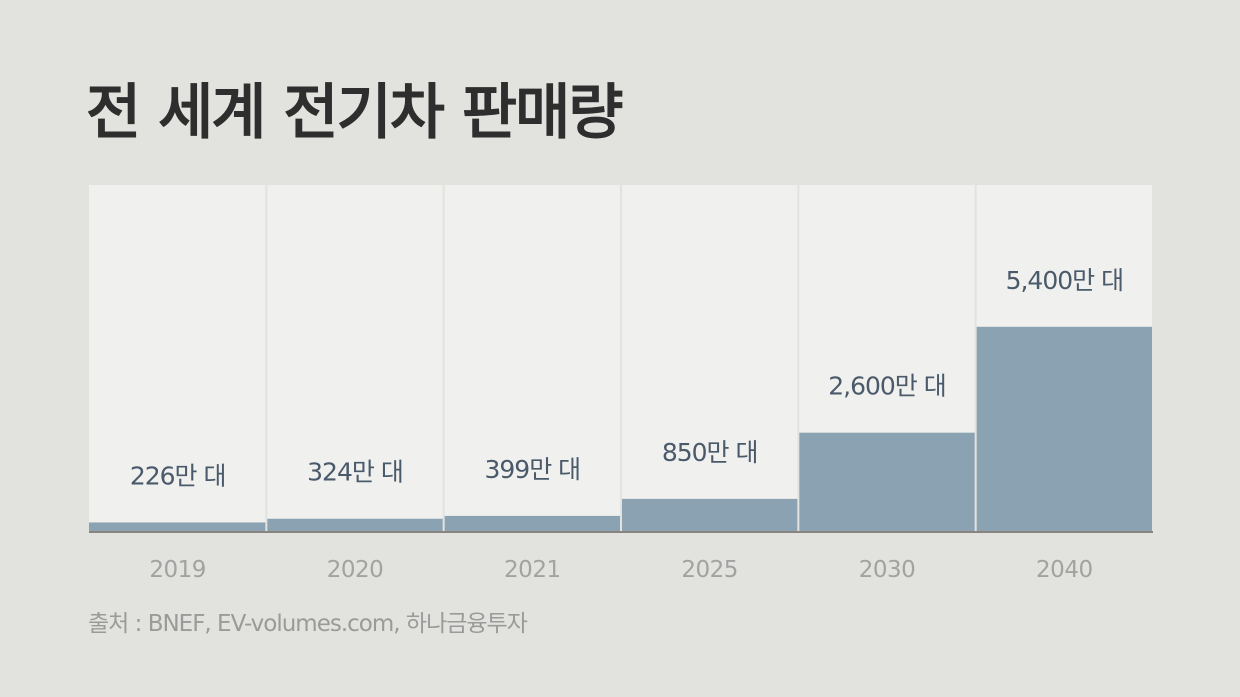 The image size is (1240, 697). I want to click on x-tick-label-2020: 2020, so click(355, 570).